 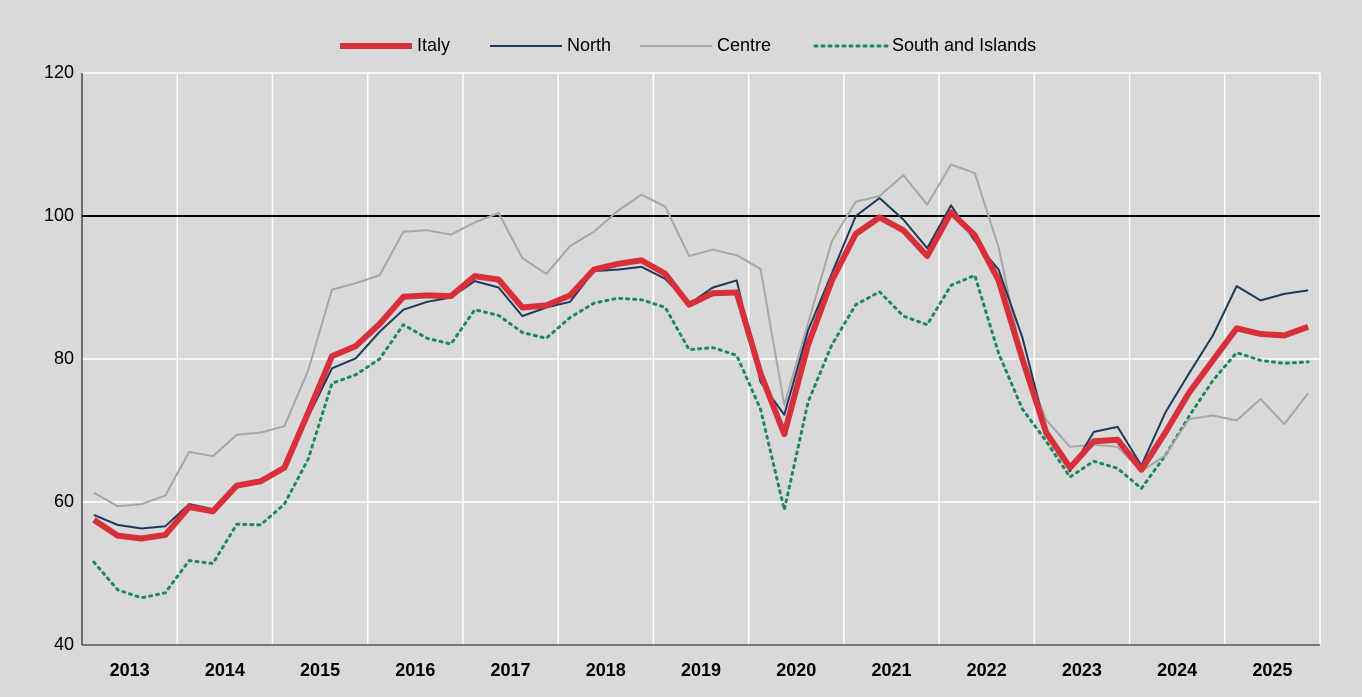 I want to click on x-tick-label: 2022, so click(x=987, y=670).